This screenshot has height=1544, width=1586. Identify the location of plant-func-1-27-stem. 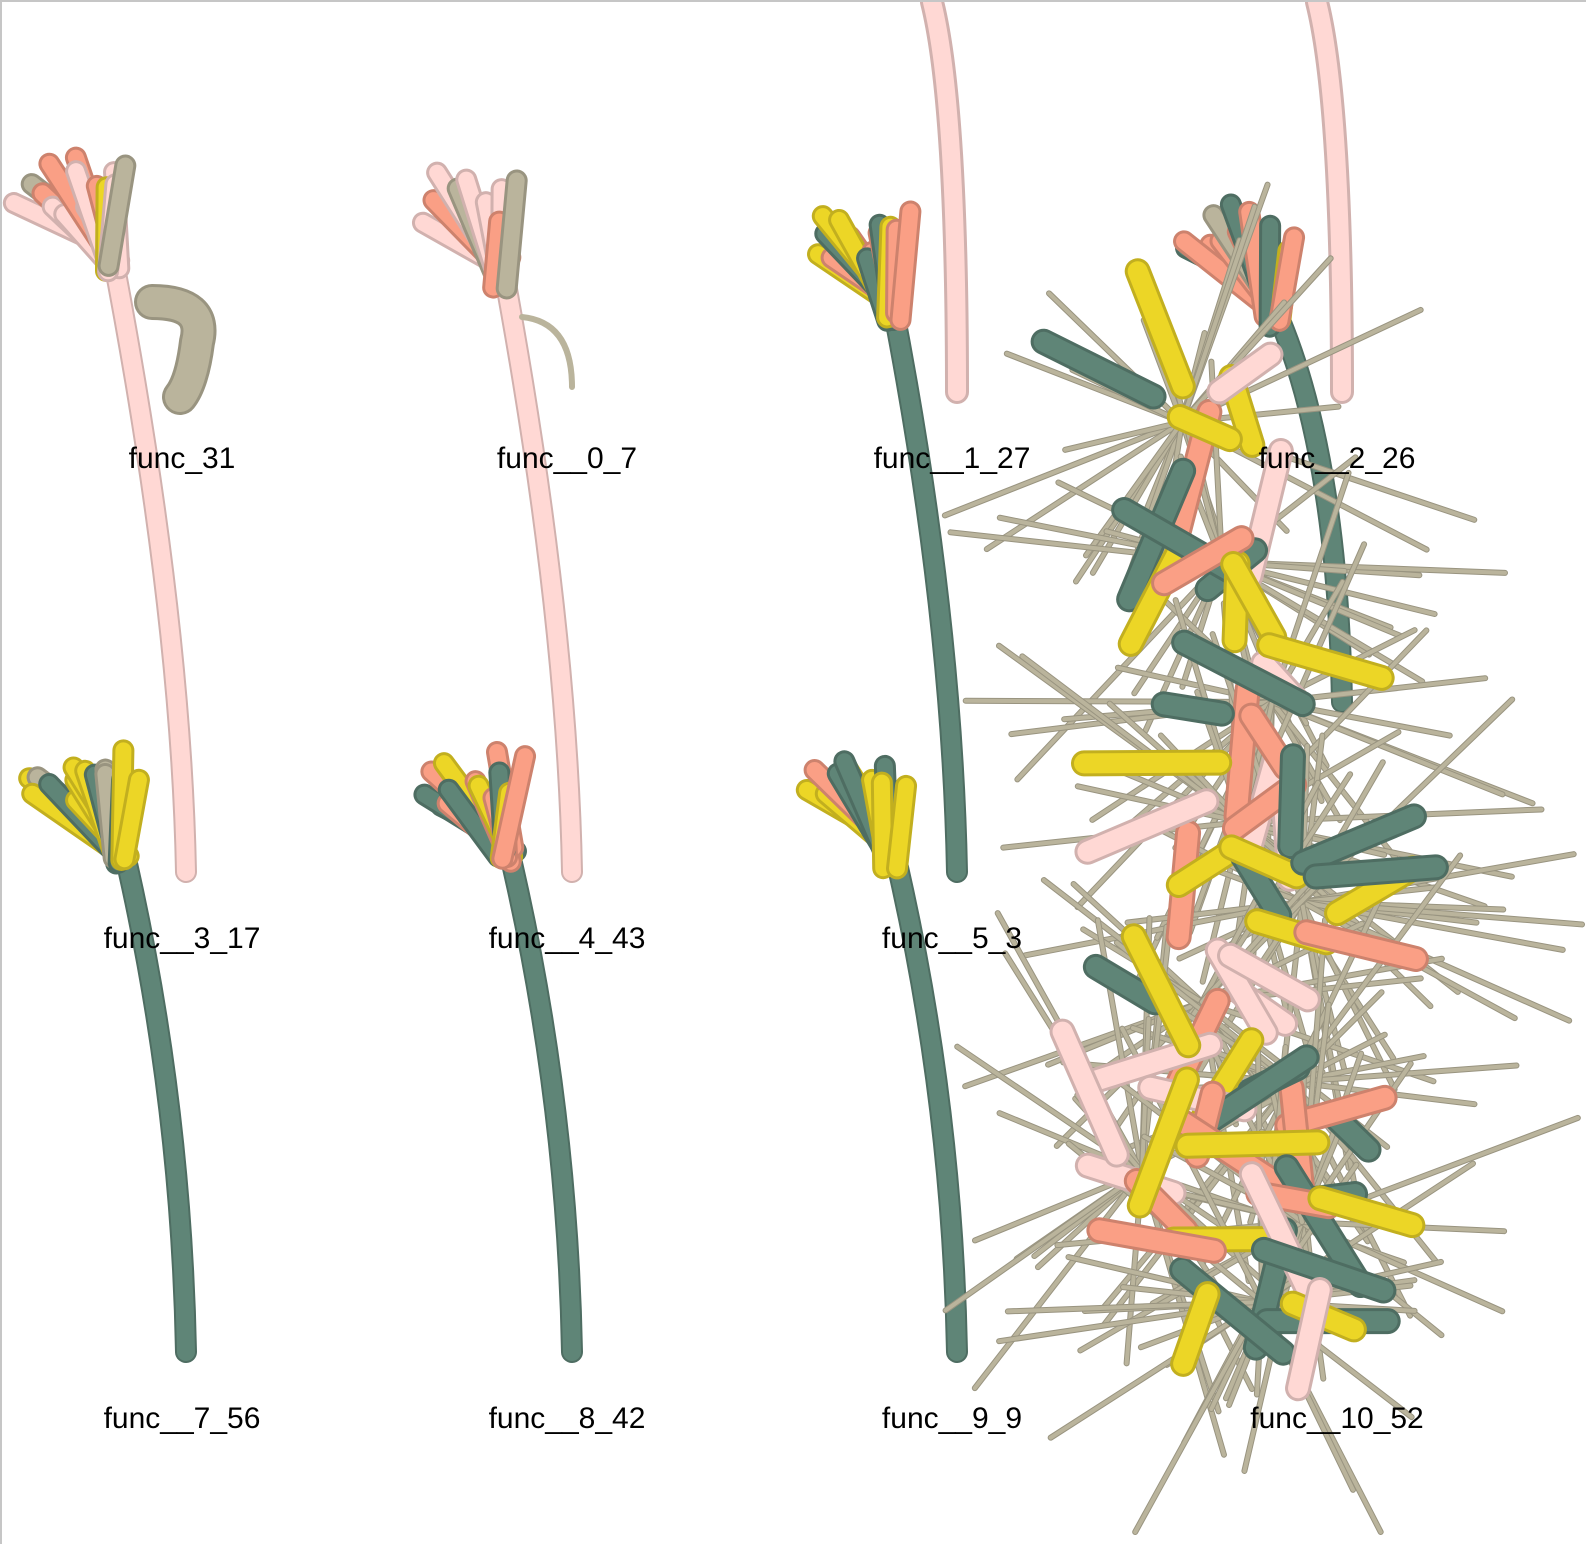
(924, 587).